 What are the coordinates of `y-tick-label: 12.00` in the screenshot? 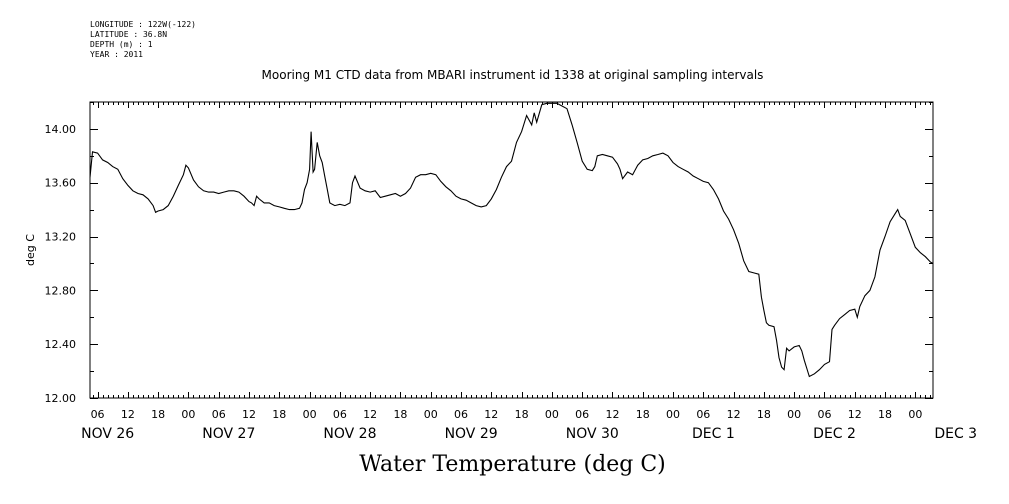 It's located at (61, 398).